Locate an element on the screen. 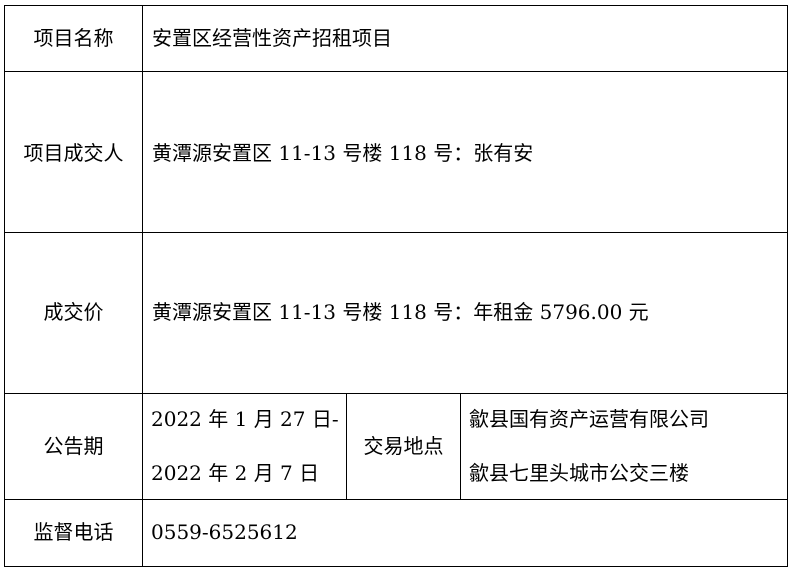 This screenshot has height=575, width=791. notice-period-label: 公告期 is located at coordinates (73, 446).